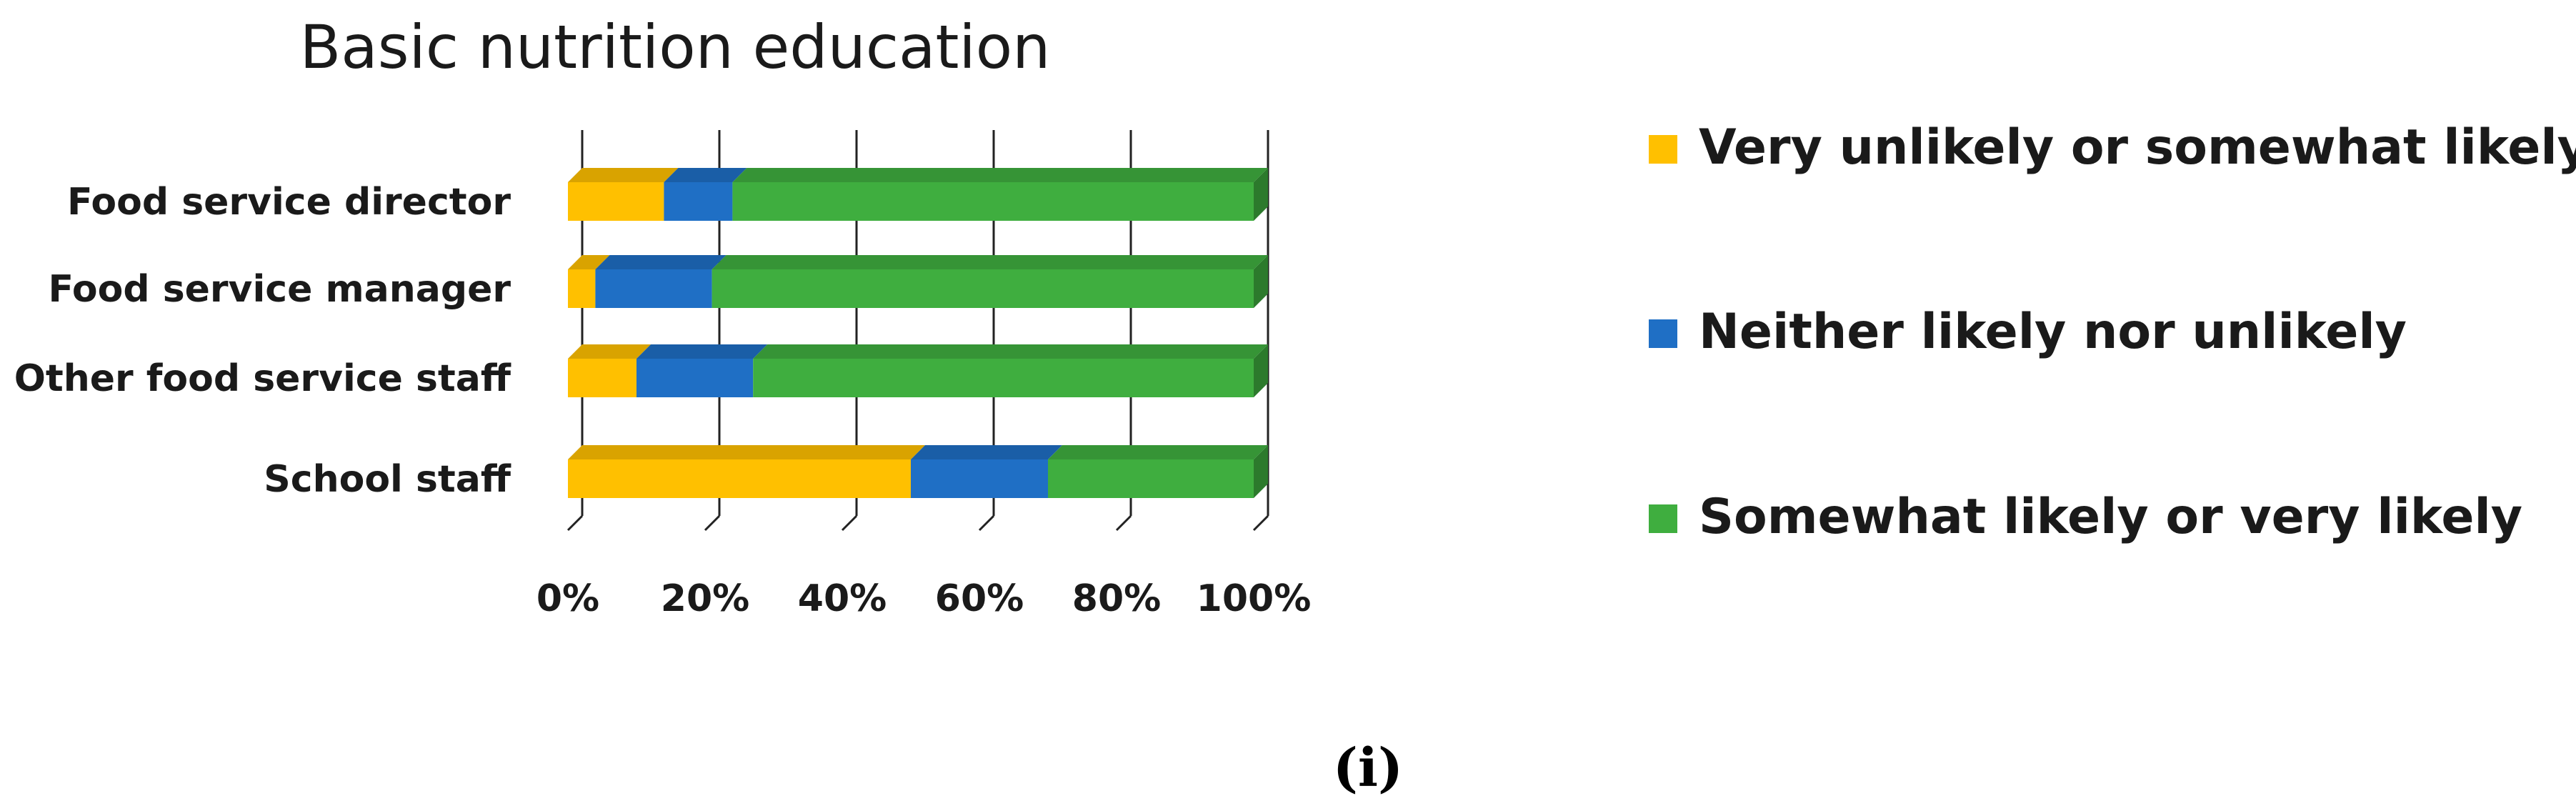  Describe the element at coordinates (2137, 147) in the screenshot. I see `legend-label: Very unlikely or somewhat likely` at that location.